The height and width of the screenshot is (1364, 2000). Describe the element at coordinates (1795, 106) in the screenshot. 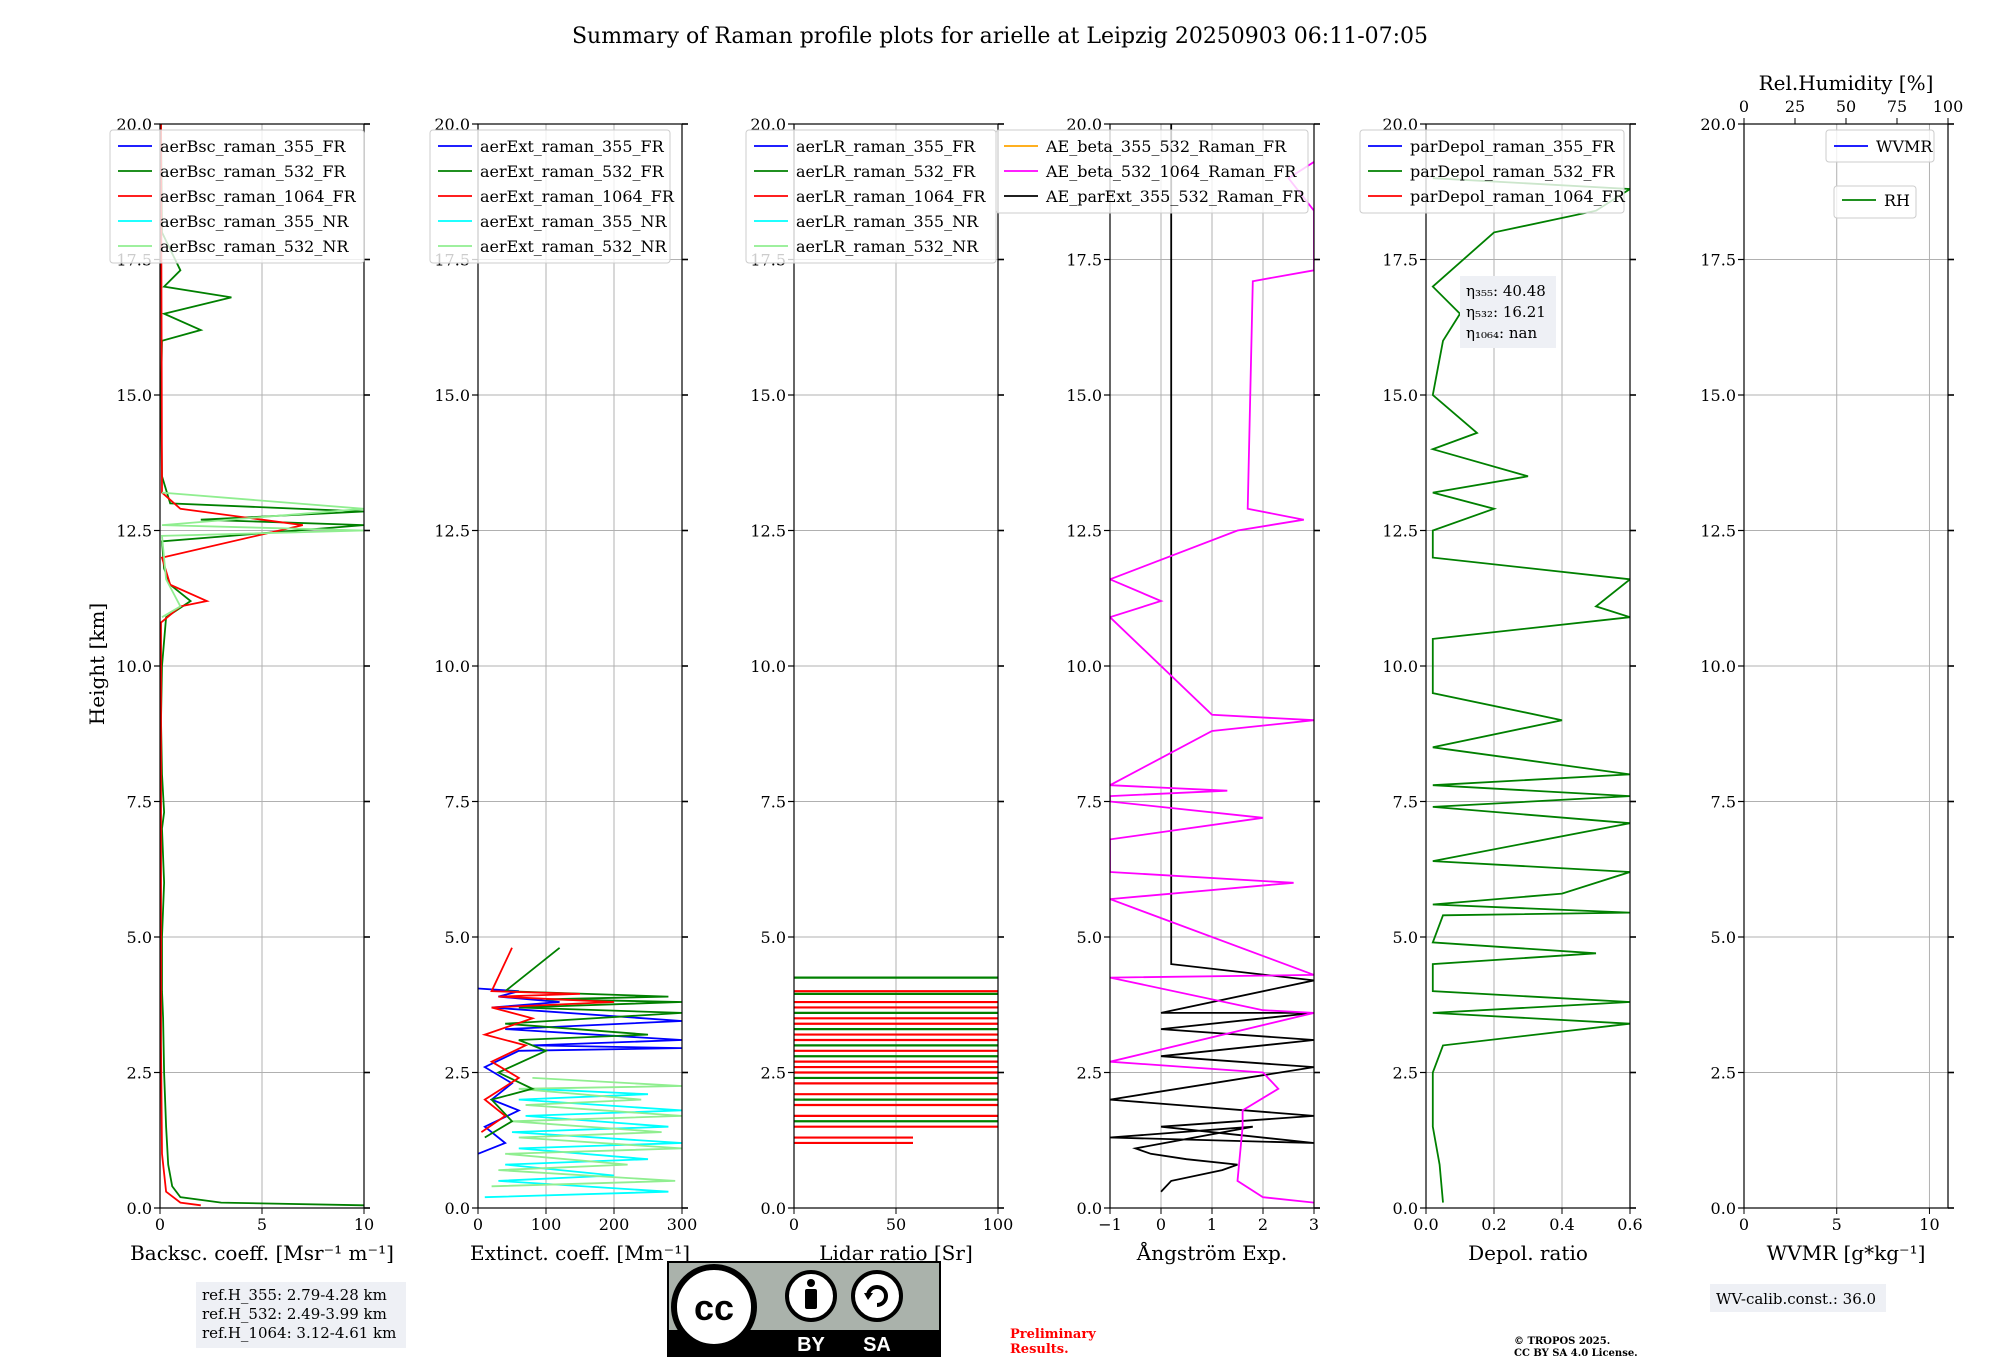

I see `top-x-tick-label: 25` at that location.